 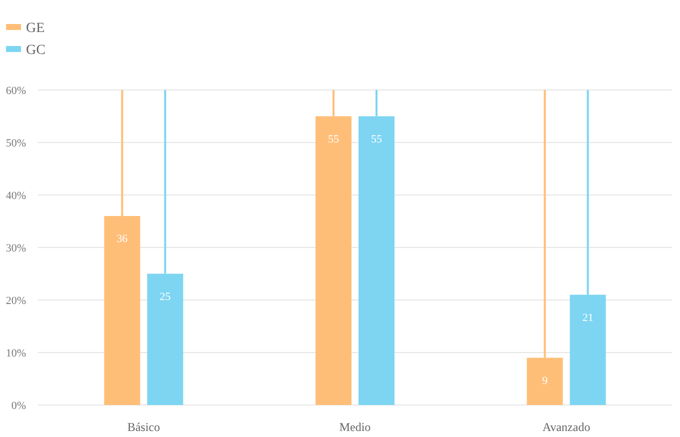 I want to click on legend-label: GC, so click(x=36, y=50).